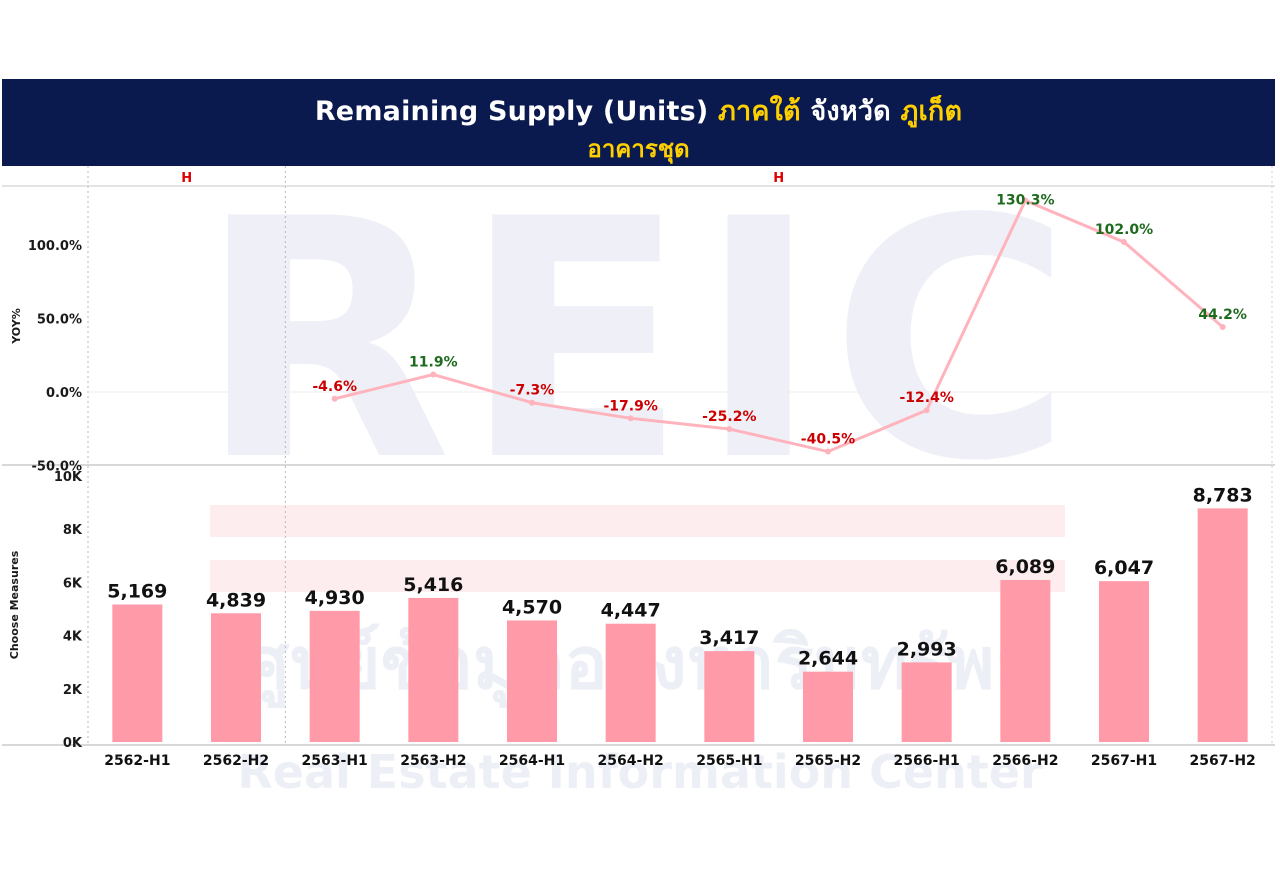 This screenshot has height=886, width=1280. I want to click on bar-value-label: 6,047, so click(1124, 568).